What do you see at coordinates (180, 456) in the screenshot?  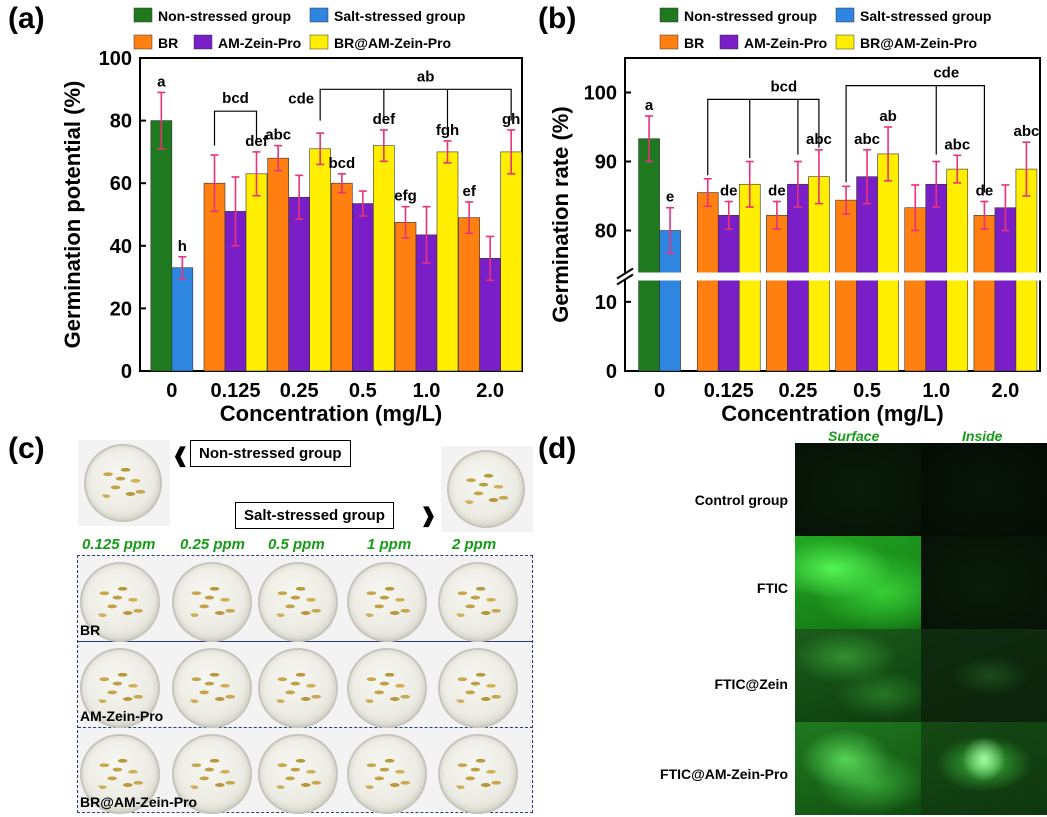 I see `arrow-left-icon: ❰` at bounding box center [180, 456].